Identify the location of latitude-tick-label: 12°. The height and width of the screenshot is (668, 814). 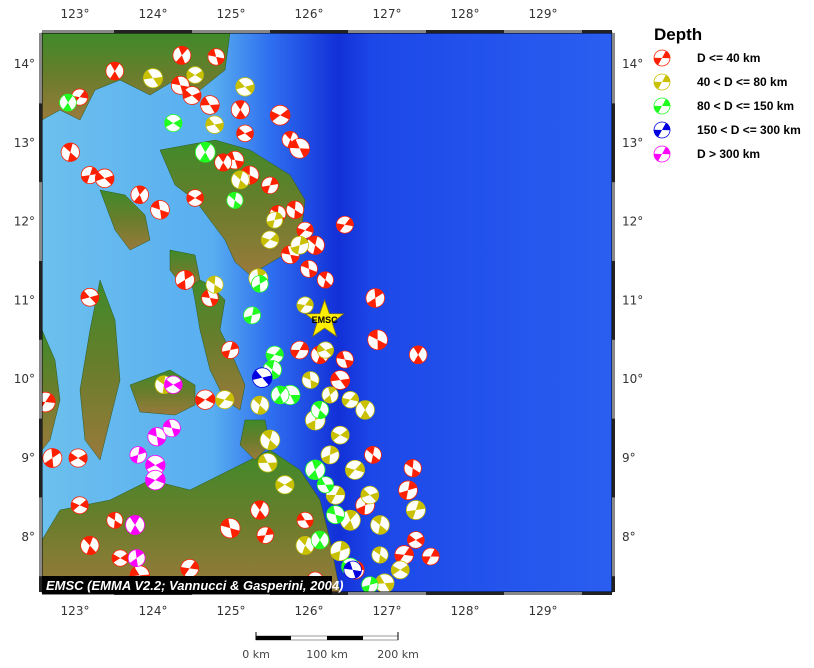
(632, 222).